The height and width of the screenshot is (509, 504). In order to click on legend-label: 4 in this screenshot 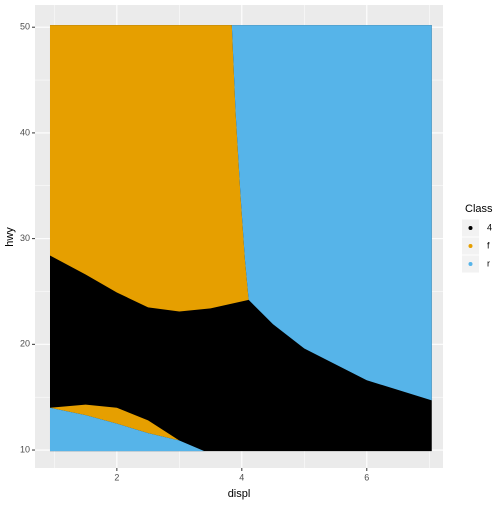, I will do `click(489, 227)`.